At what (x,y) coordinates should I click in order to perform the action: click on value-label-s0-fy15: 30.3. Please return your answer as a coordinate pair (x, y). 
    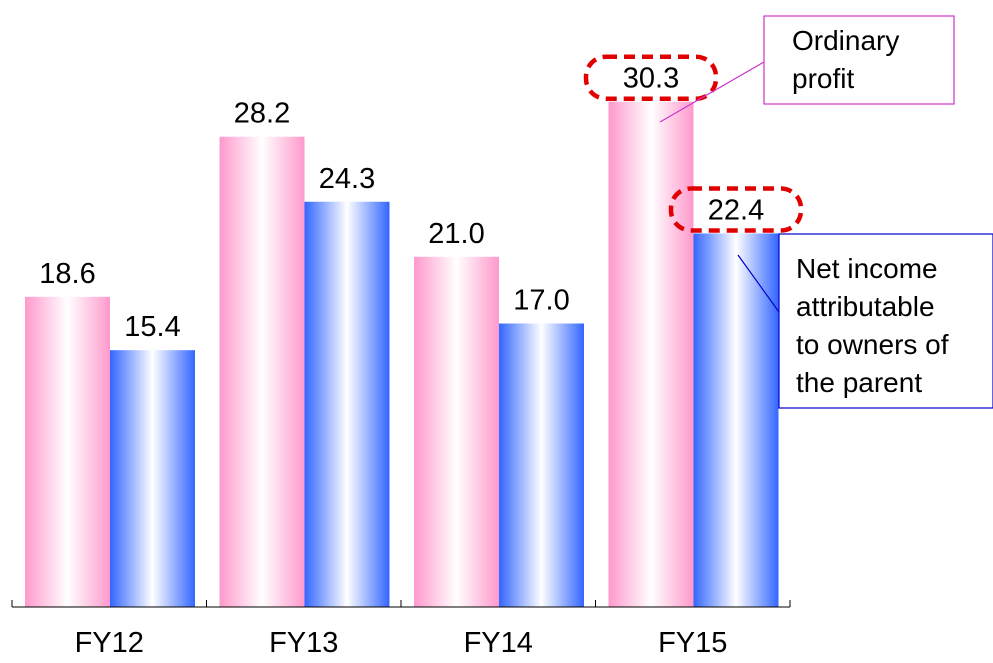
    Looking at the image, I should click on (651, 79).